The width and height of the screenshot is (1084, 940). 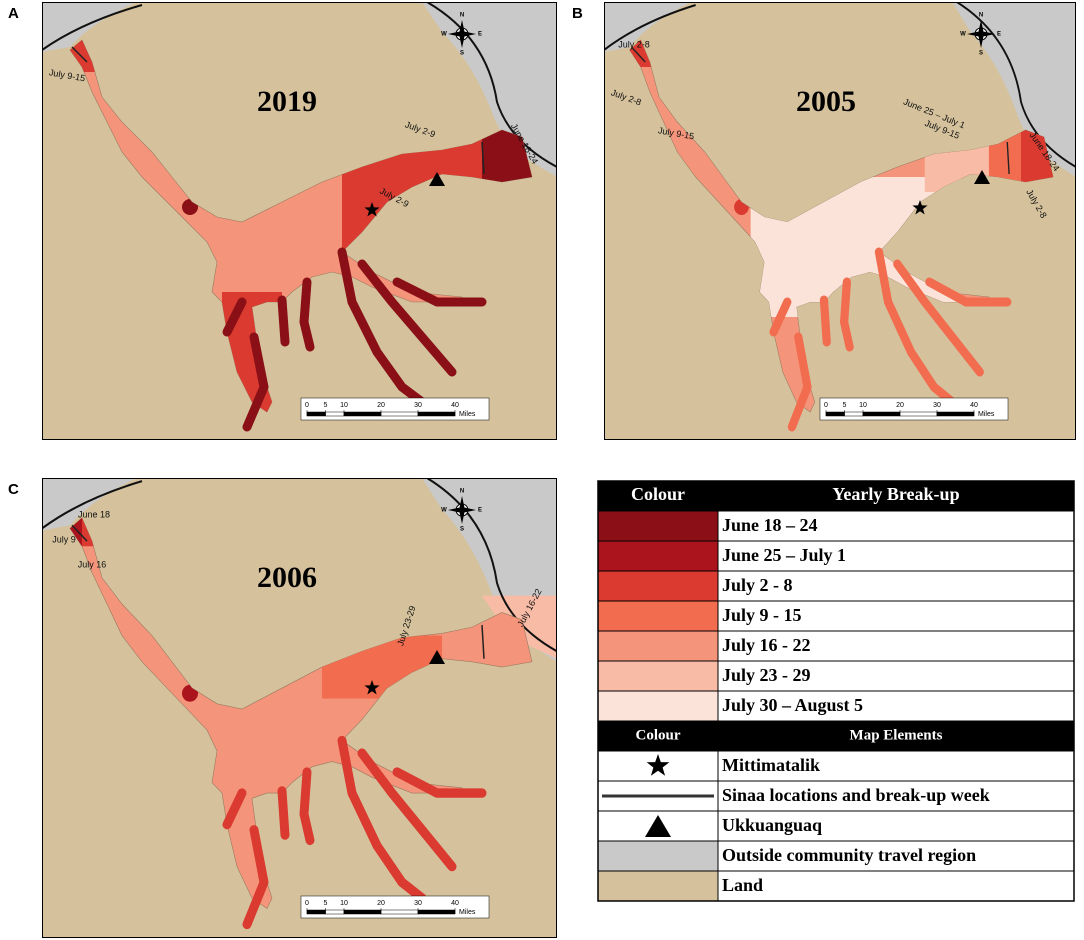 I want to click on sinaa-annotation: July 2-8, so click(x=634, y=44).